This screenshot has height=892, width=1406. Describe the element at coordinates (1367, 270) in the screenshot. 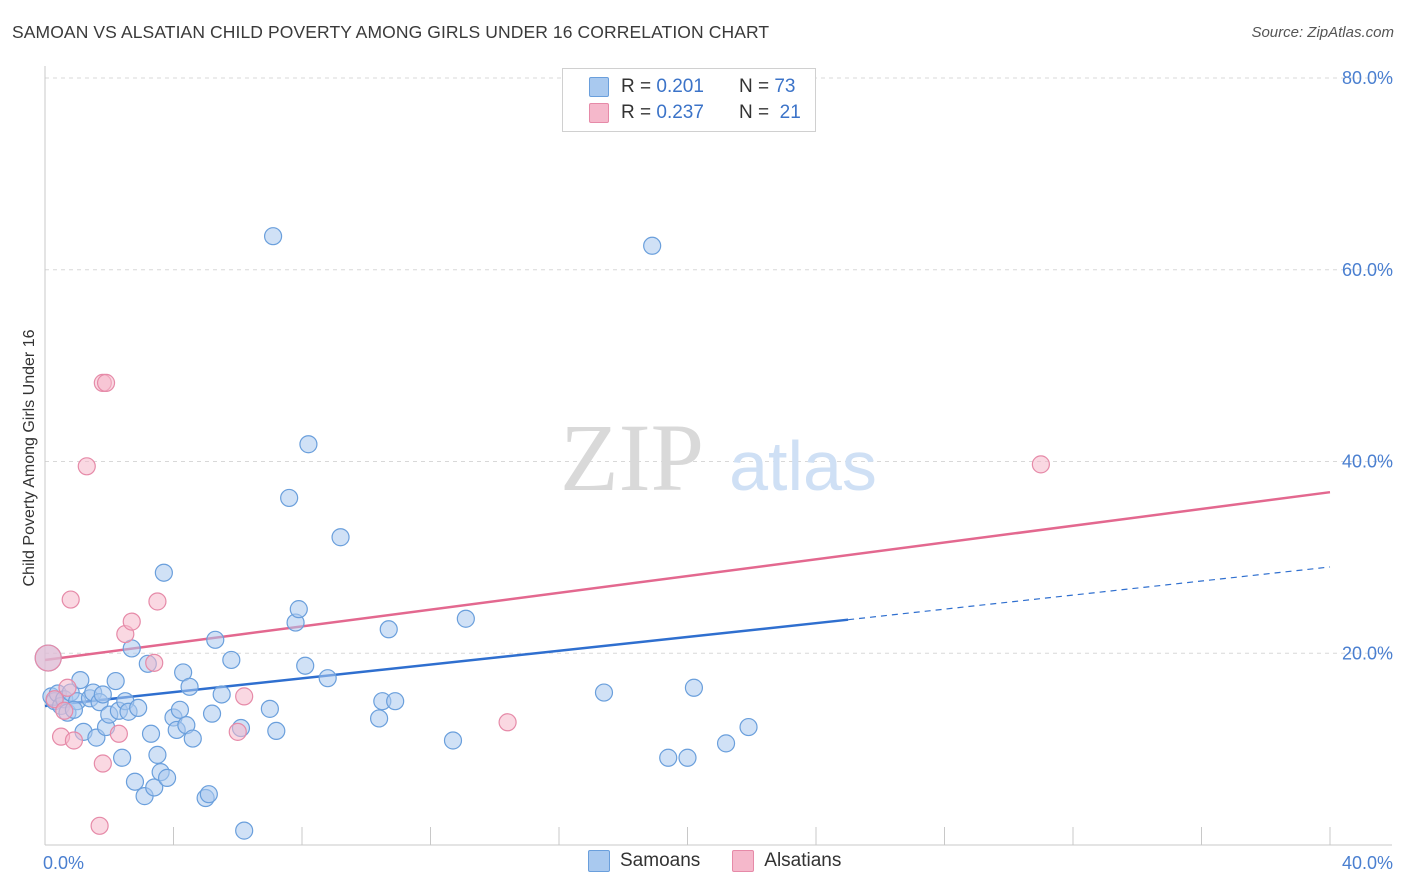

I see `y-tick-label: 60.0%` at that location.